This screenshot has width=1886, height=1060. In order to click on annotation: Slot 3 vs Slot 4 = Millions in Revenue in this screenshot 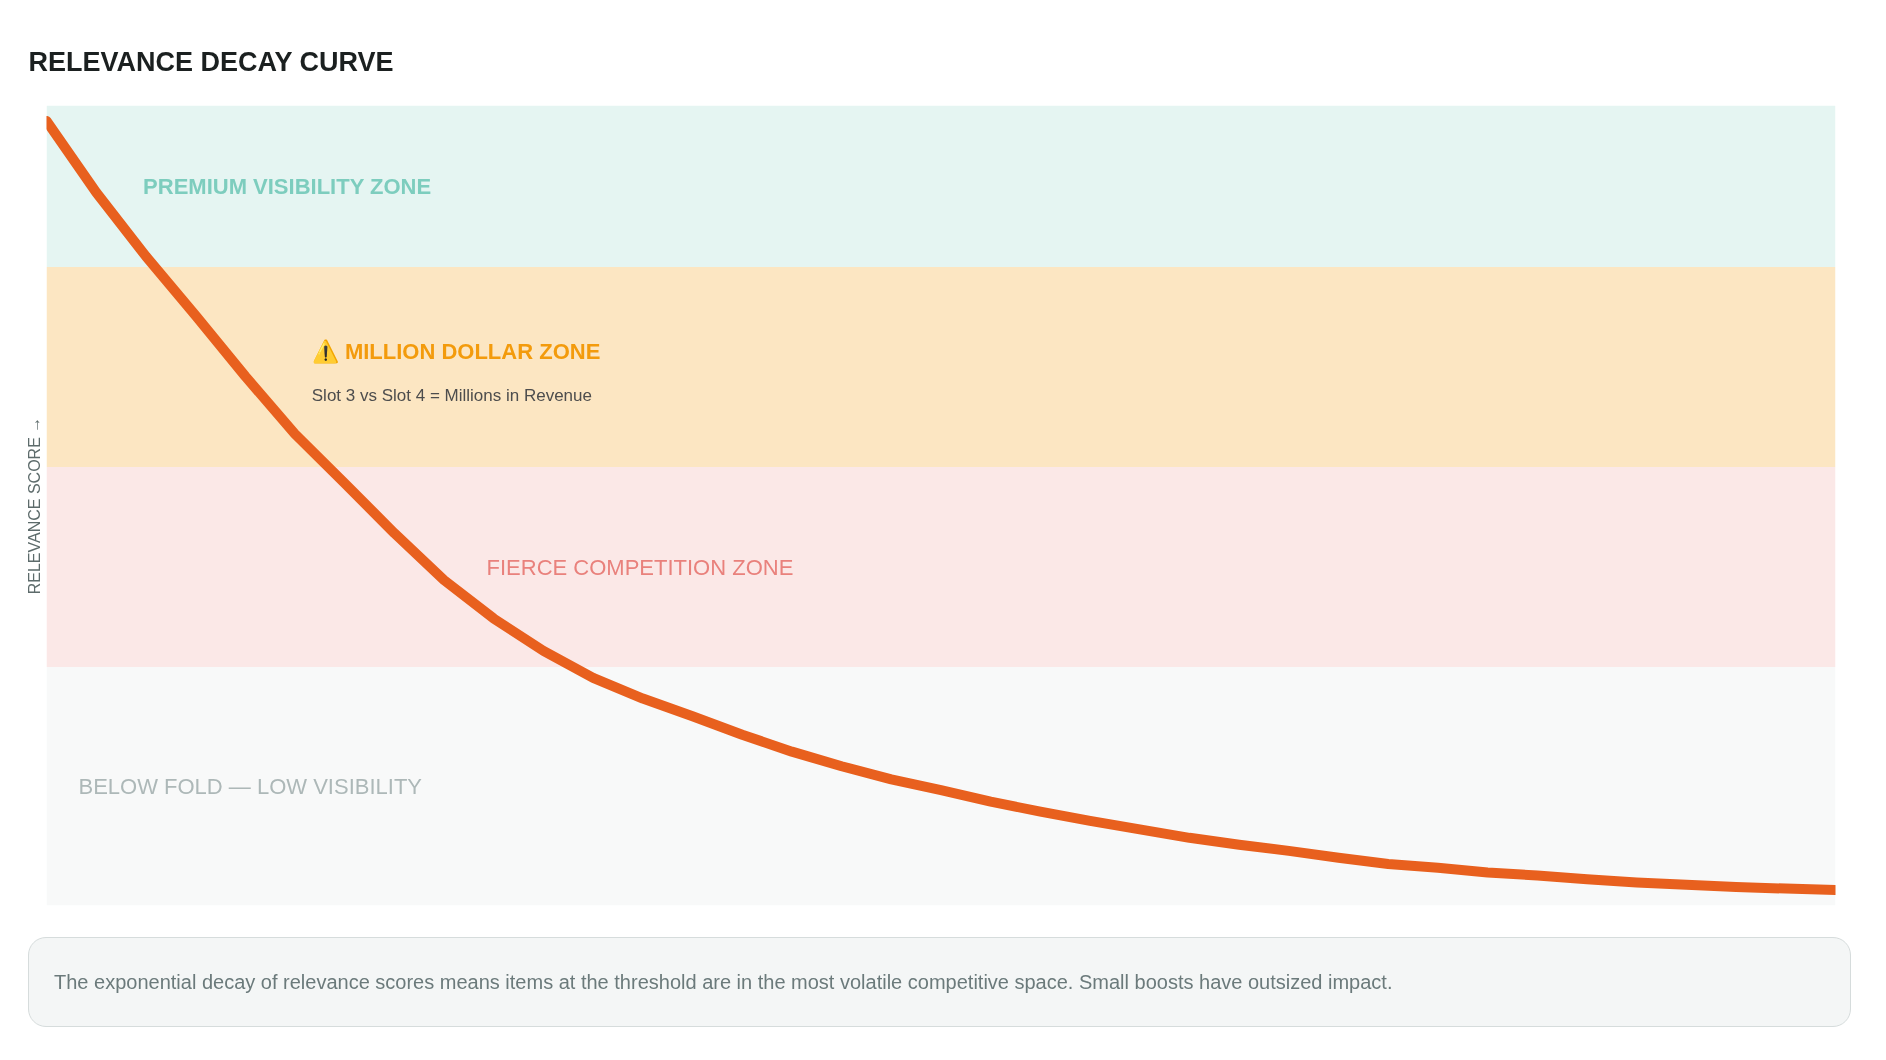, I will do `click(451, 395)`.